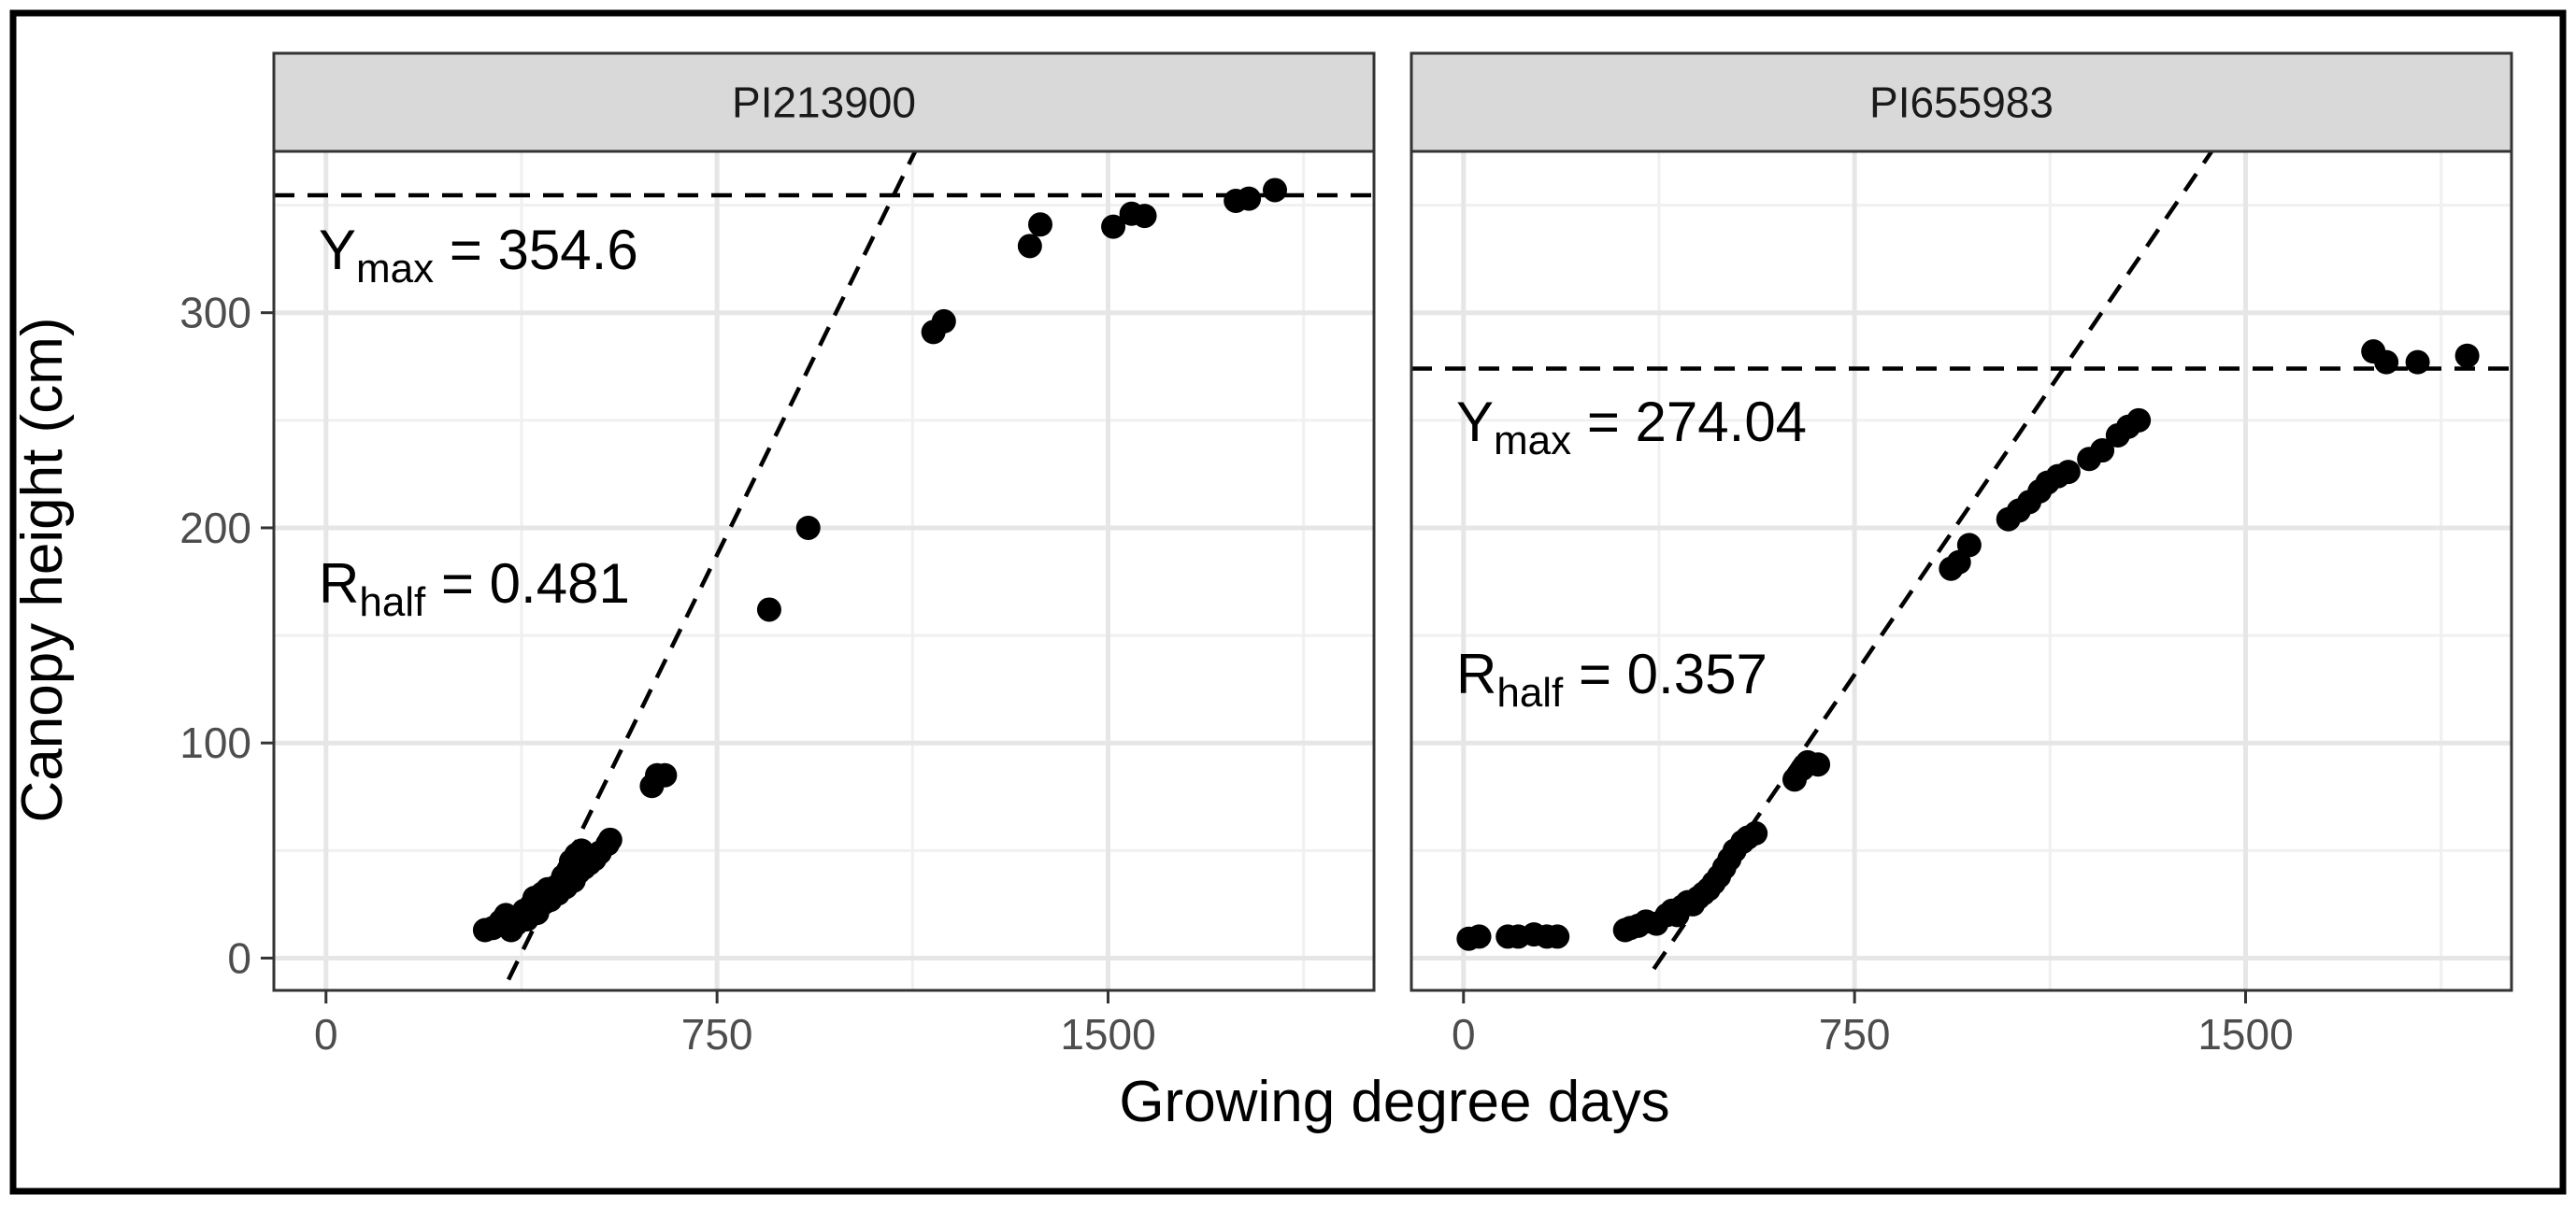 This screenshot has width=2576, height=1209. What do you see at coordinates (1689, 422) in the screenshot?
I see `annotation-value: = 274.04` at bounding box center [1689, 422].